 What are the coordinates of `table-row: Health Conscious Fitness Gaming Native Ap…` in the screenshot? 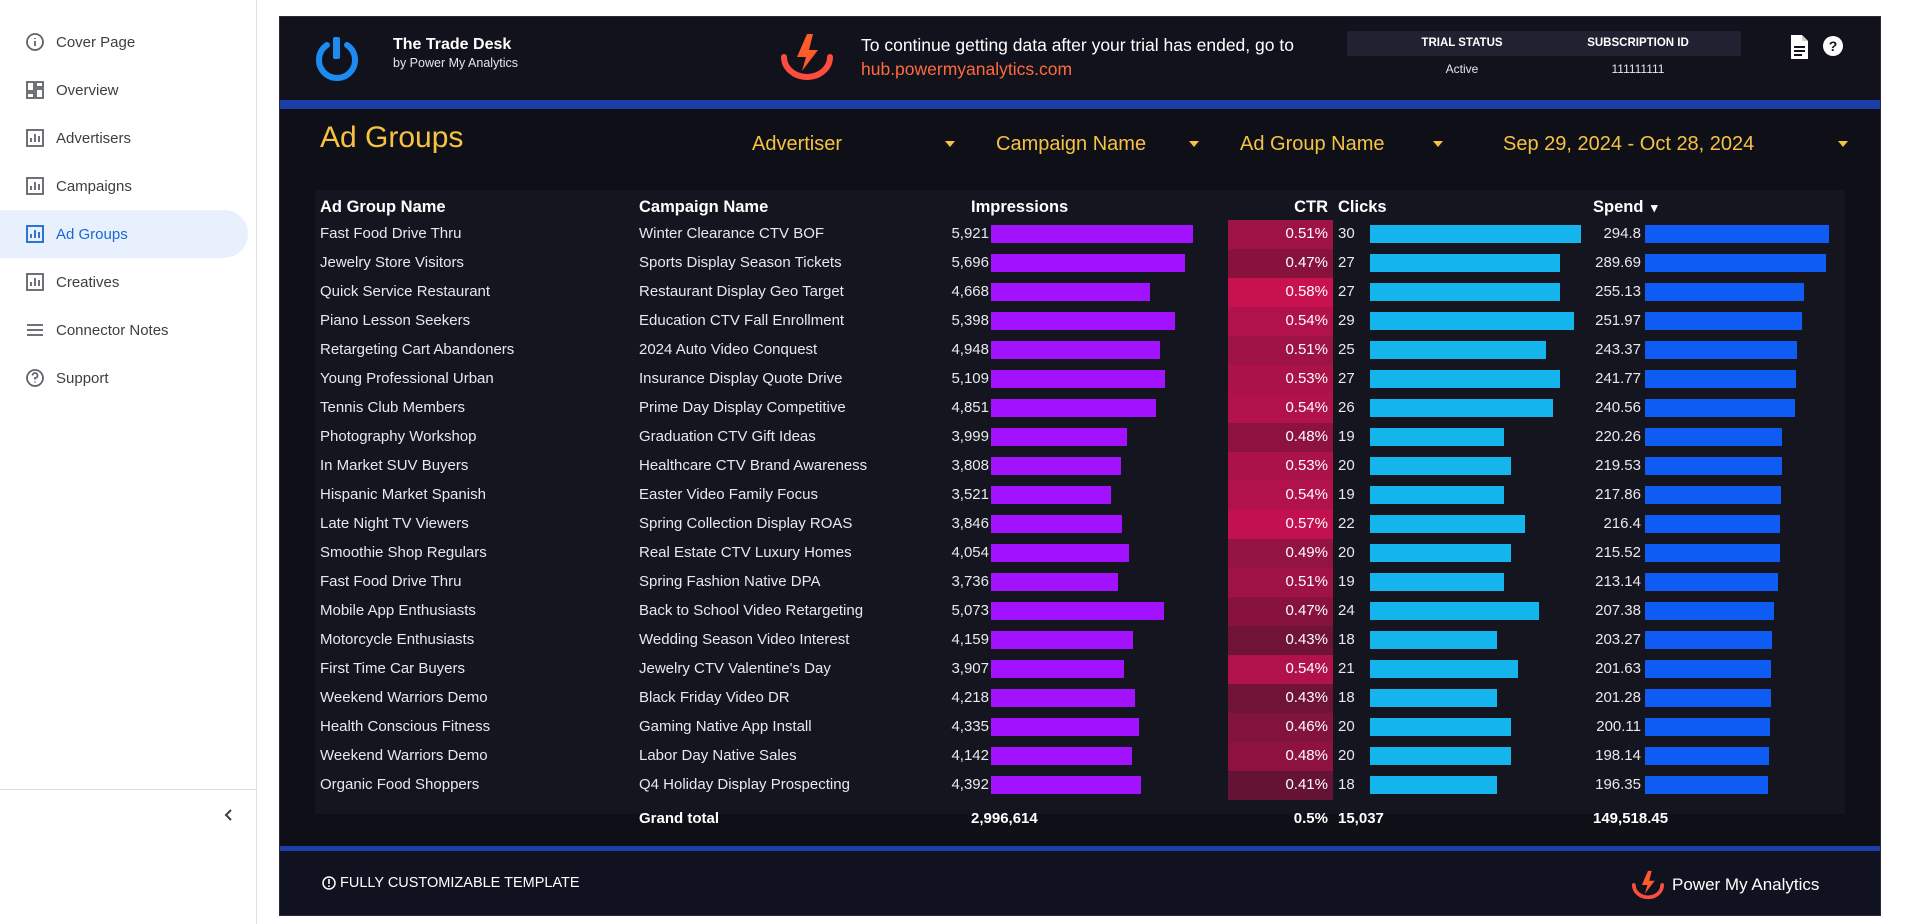 It's located at (1080, 727).